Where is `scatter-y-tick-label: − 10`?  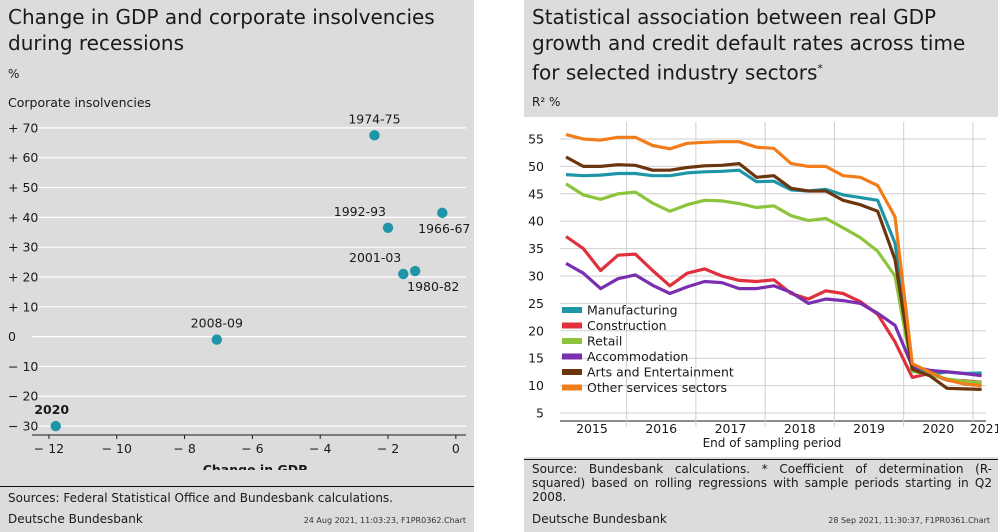 scatter-y-tick-label: − 10 is located at coordinates (23, 366).